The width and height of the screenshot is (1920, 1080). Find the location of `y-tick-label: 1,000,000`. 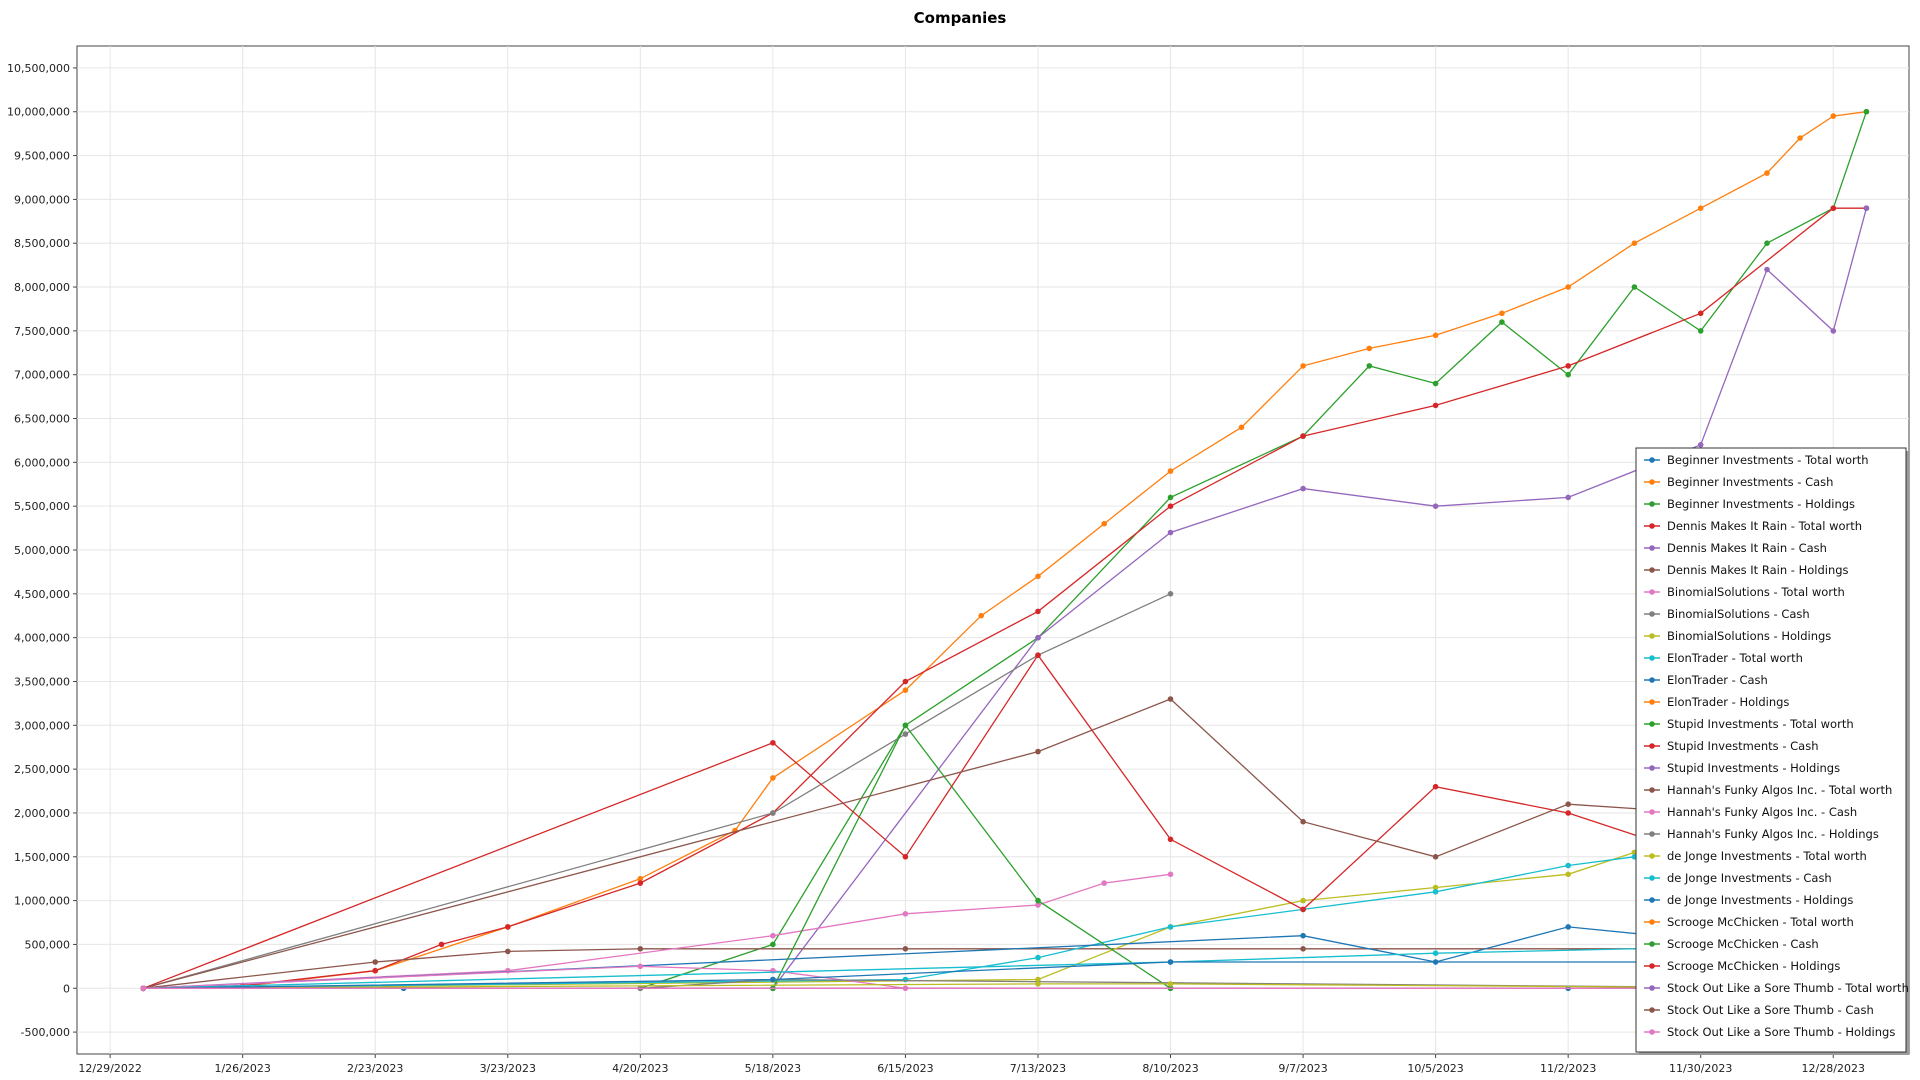

y-tick-label: 1,000,000 is located at coordinates (42, 901).